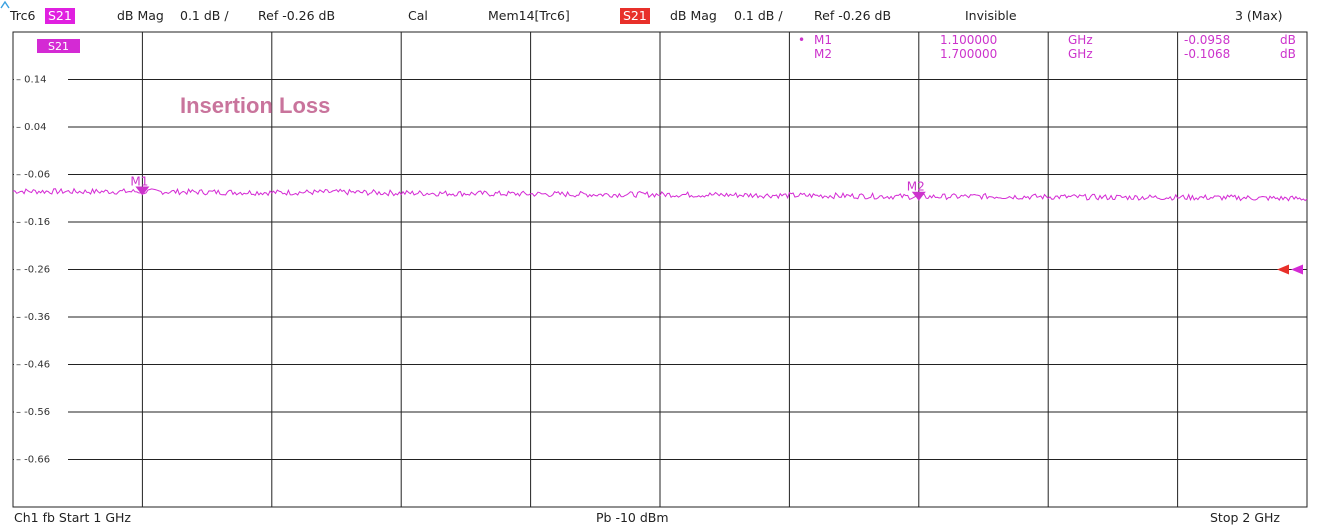 This screenshot has width=1317, height=527. What do you see at coordinates (139, 182) in the screenshot?
I see `marker-label: M1` at bounding box center [139, 182].